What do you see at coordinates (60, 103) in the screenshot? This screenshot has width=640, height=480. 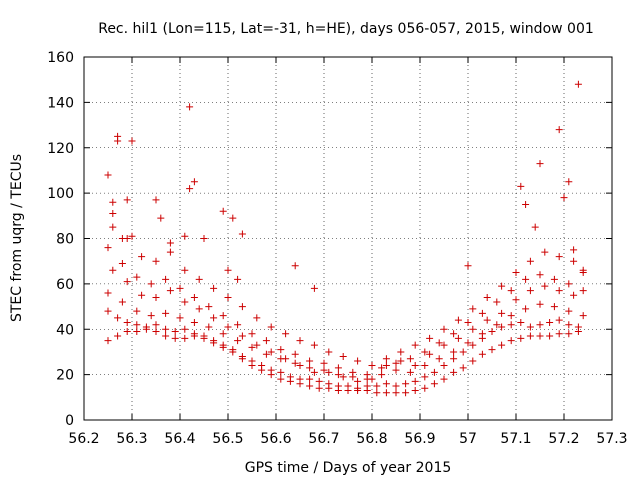 I see `y-tick-label: 140` at bounding box center [60, 103].